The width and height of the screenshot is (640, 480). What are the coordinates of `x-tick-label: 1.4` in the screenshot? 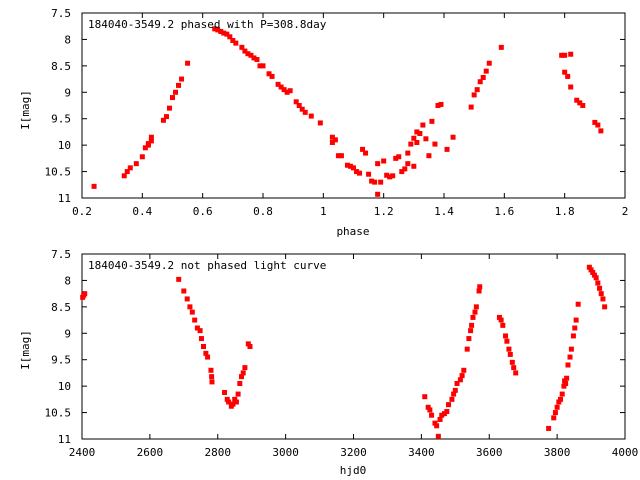 It's located at (444, 211).